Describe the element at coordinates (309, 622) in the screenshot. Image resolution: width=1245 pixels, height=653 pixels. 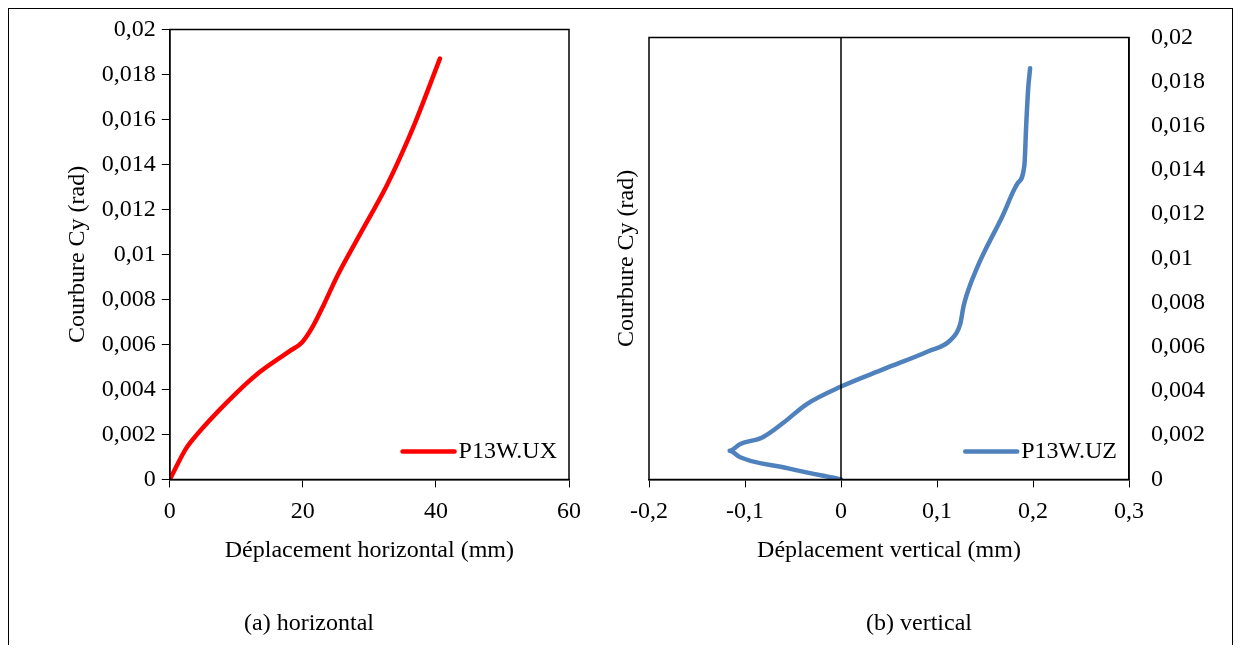
I see `text: (a) horizontal` at that location.